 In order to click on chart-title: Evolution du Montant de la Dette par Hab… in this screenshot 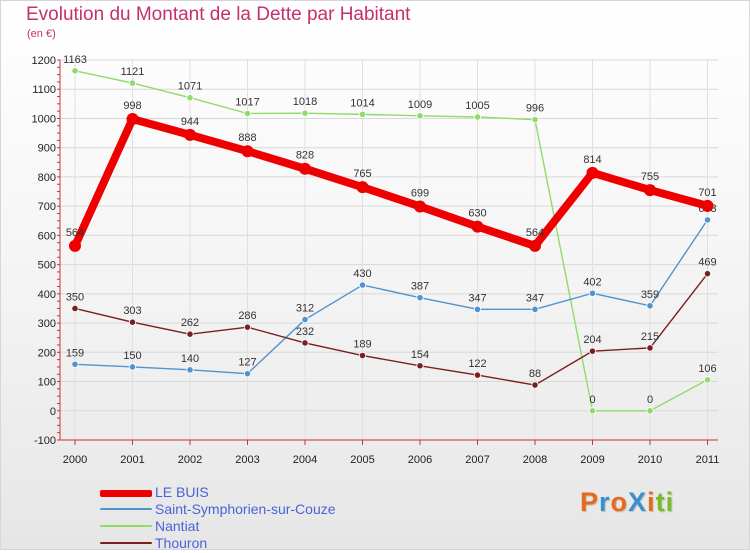, I will do `click(218, 14)`.